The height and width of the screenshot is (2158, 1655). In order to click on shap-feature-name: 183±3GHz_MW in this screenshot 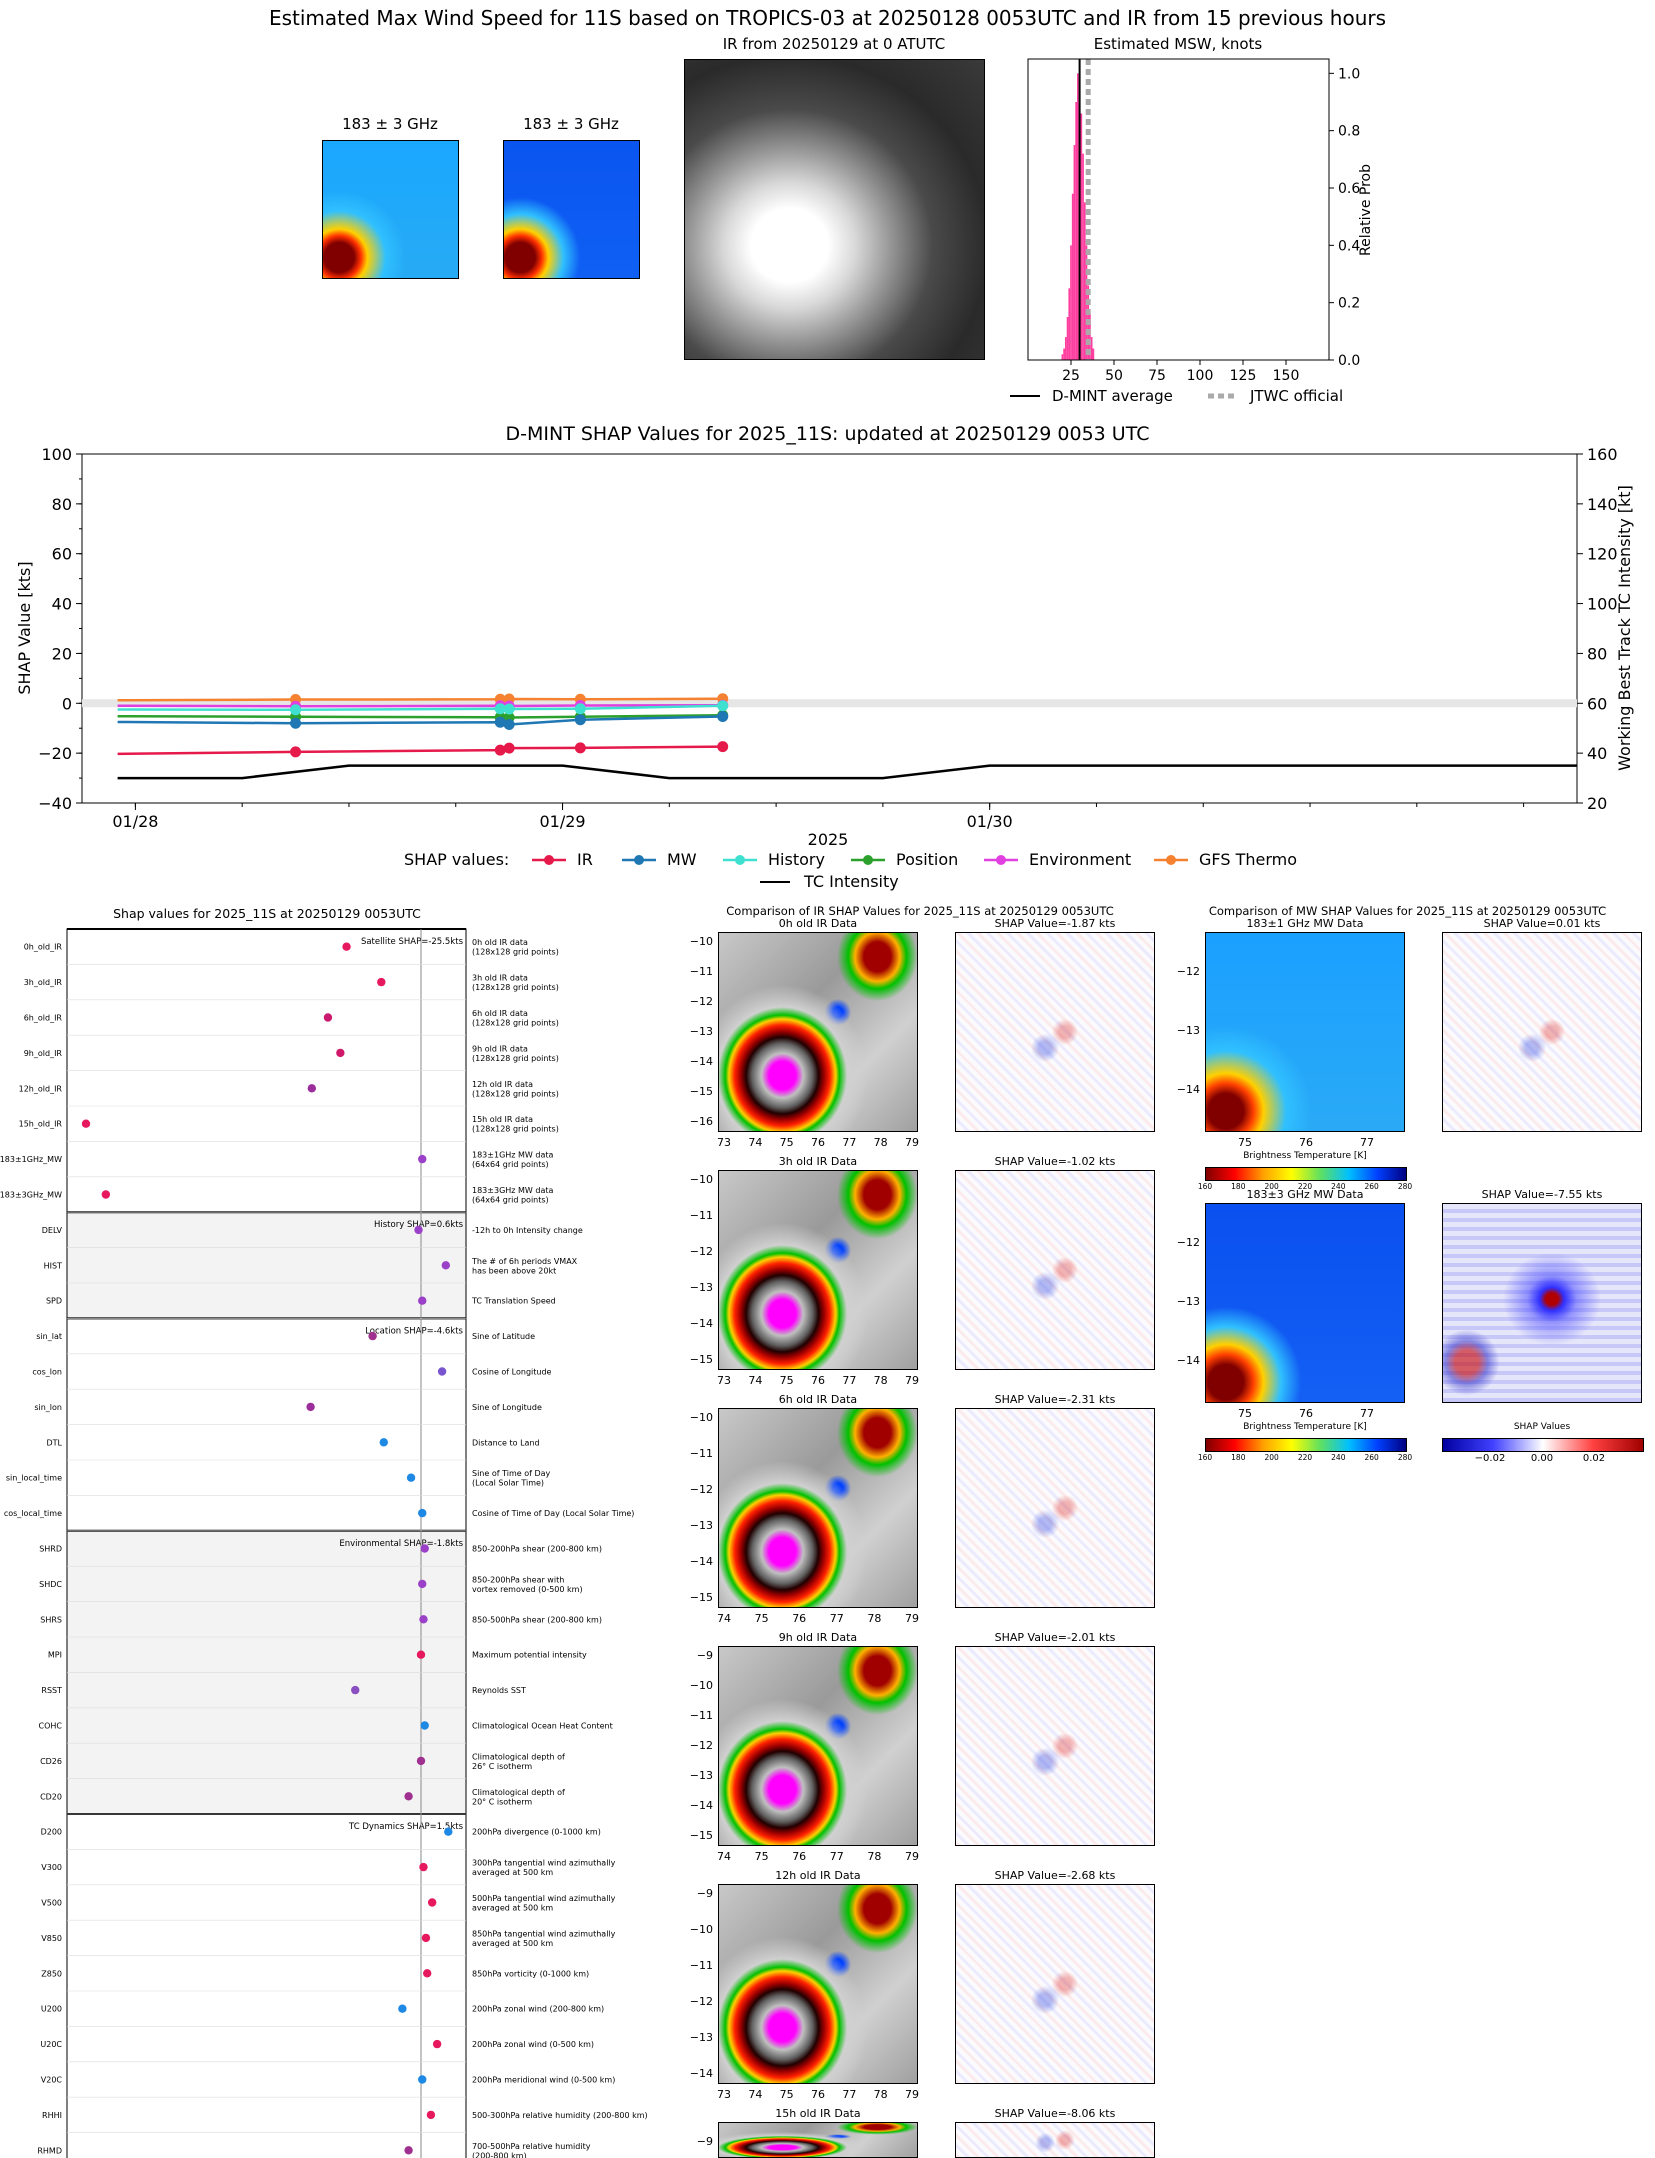, I will do `click(31, 1195)`.